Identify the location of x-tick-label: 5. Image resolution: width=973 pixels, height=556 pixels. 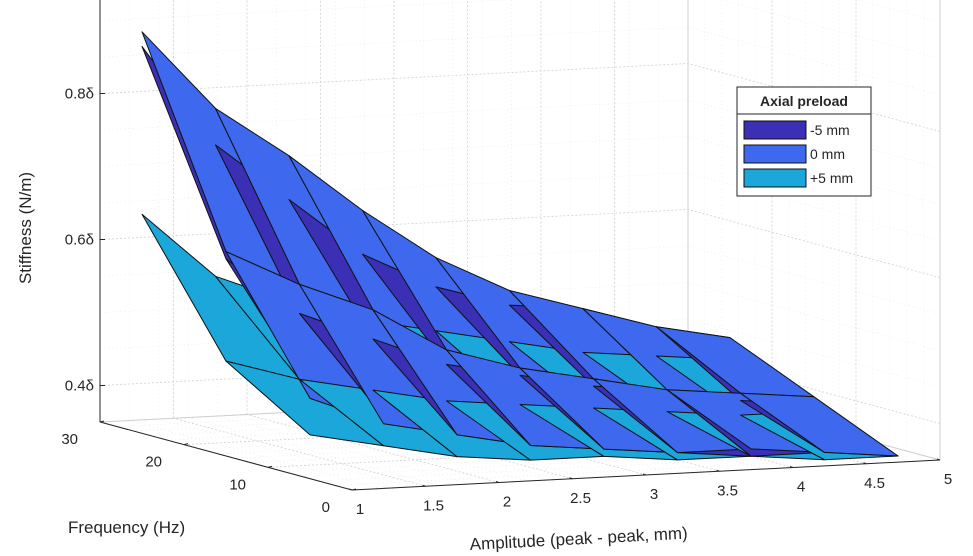
(948, 479).